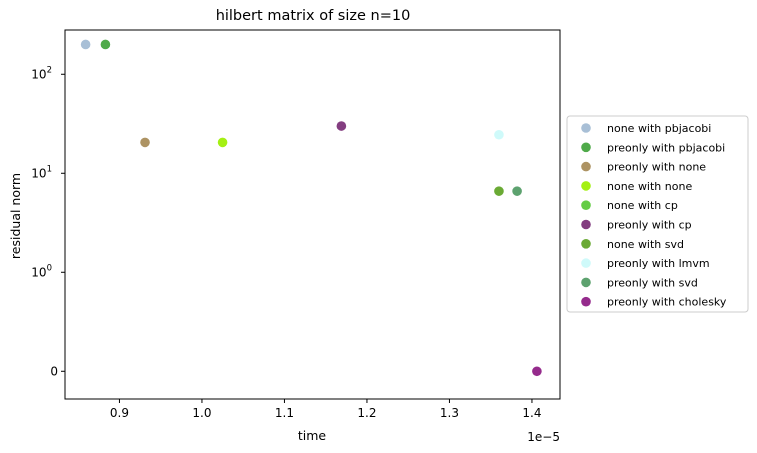 Image resolution: width=757 pixels, height=453 pixels. What do you see at coordinates (41, 73) in the screenshot?
I see `y-tick-label: 10²` at bounding box center [41, 73].